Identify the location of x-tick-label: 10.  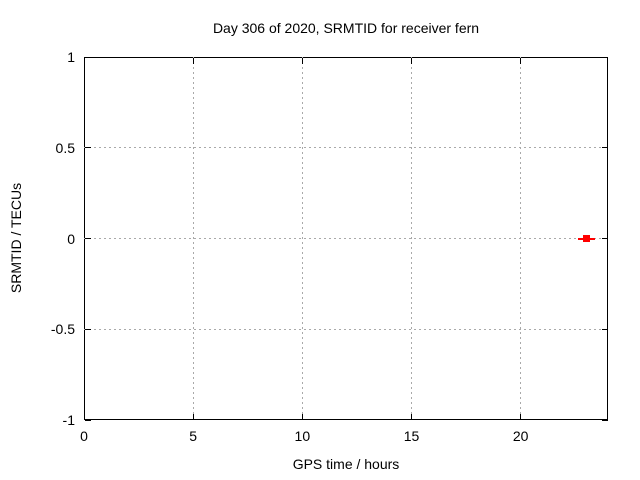
(302, 436).